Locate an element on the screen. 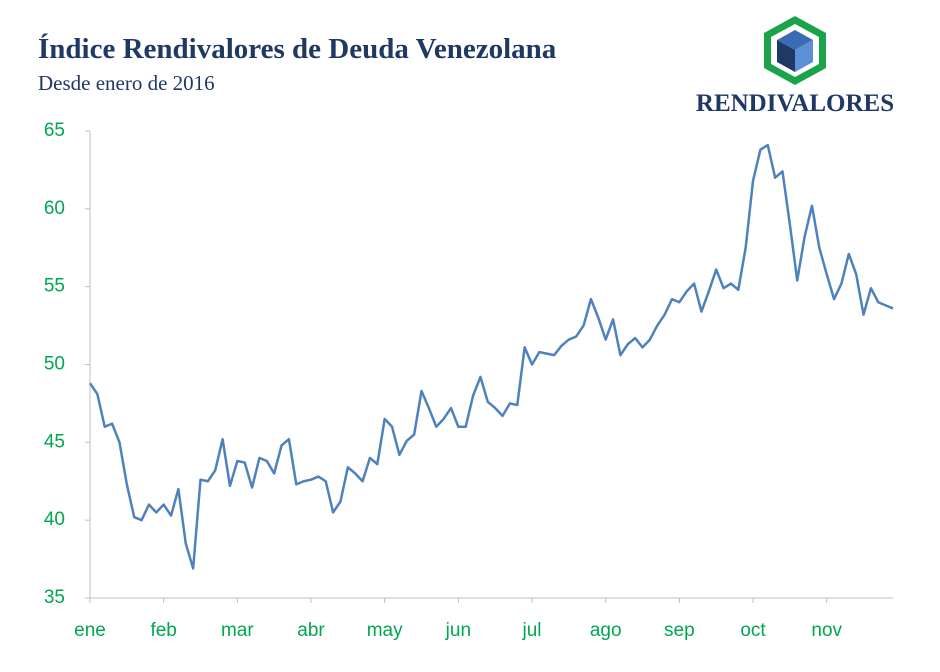 The height and width of the screenshot is (672, 940). y-tick-label: 60 is located at coordinates (54, 208).